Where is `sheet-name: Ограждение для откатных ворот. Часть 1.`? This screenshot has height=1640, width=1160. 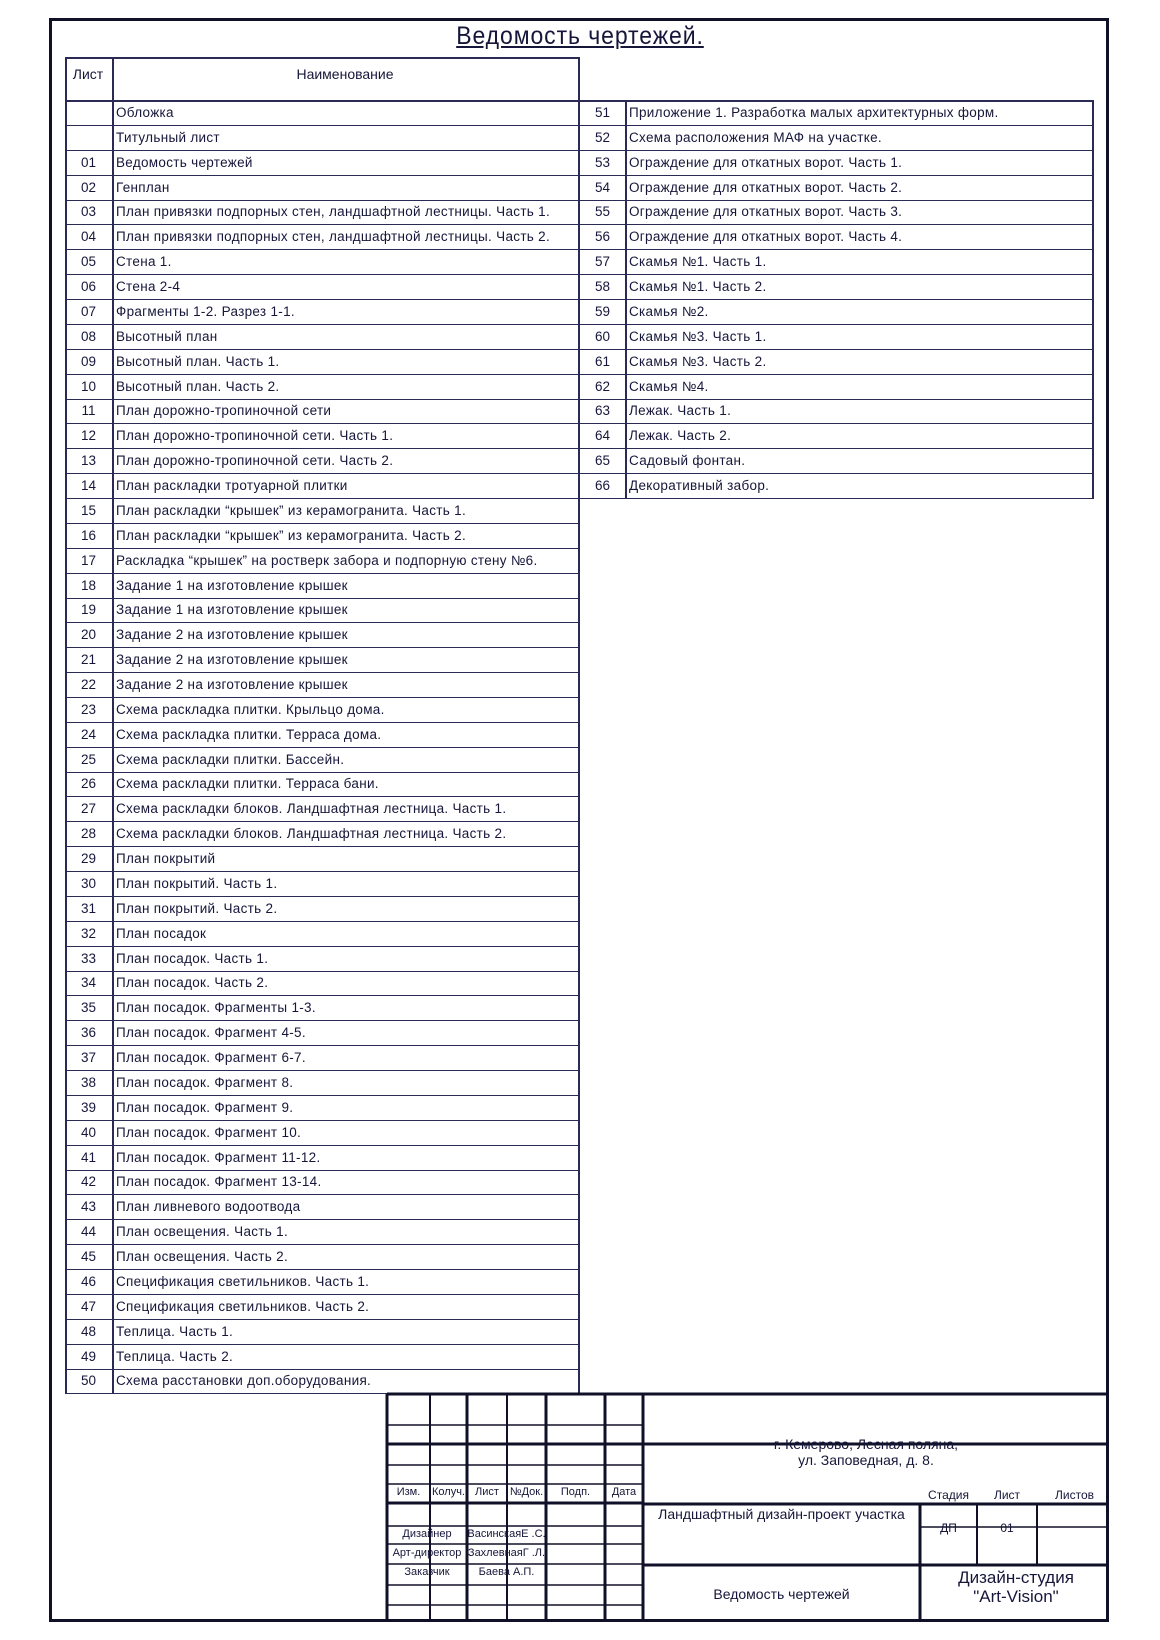 sheet-name: Ограждение для откатных ворот. Часть 1. is located at coordinates (766, 162).